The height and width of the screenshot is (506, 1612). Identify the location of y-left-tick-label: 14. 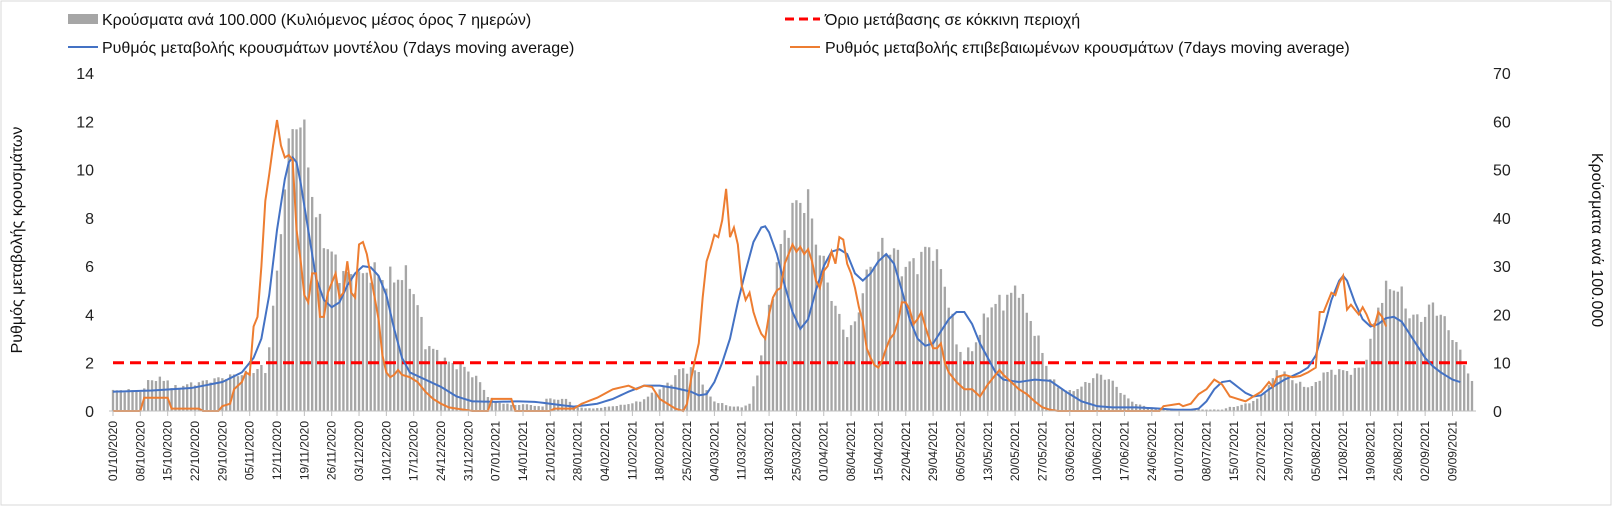
(85, 74).